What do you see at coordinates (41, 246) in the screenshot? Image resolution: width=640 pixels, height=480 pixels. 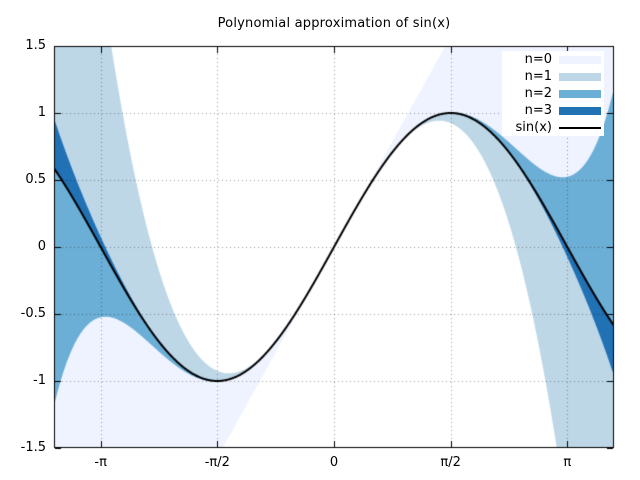 I see `y-tick-label: 0` at bounding box center [41, 246].